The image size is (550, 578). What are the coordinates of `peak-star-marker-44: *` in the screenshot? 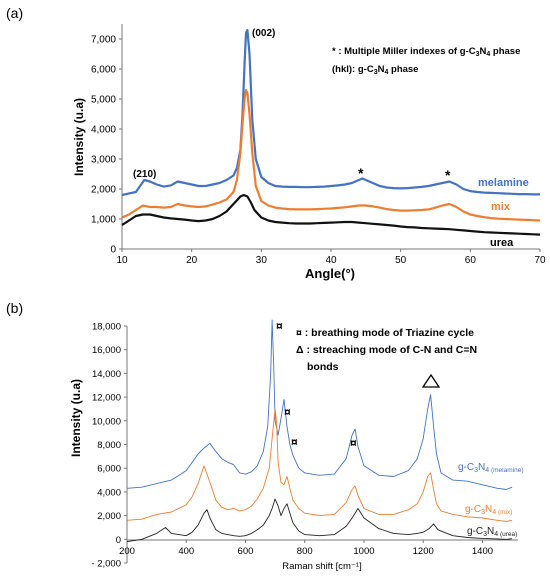 It's located at (361, 173).